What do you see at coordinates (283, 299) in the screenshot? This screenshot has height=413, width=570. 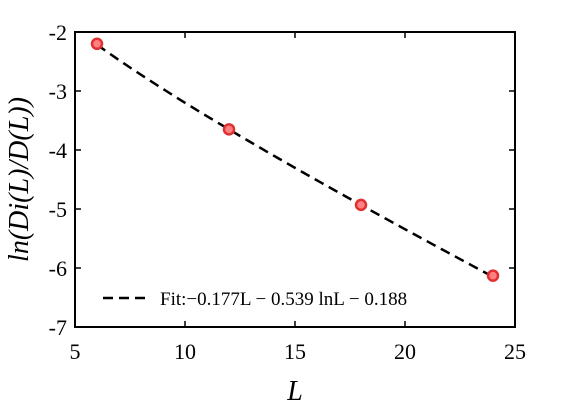 I see `legend-fit-label: Fit:−0.177L − 0.539 lnL − 0.188` at bounding box center [283, 299].